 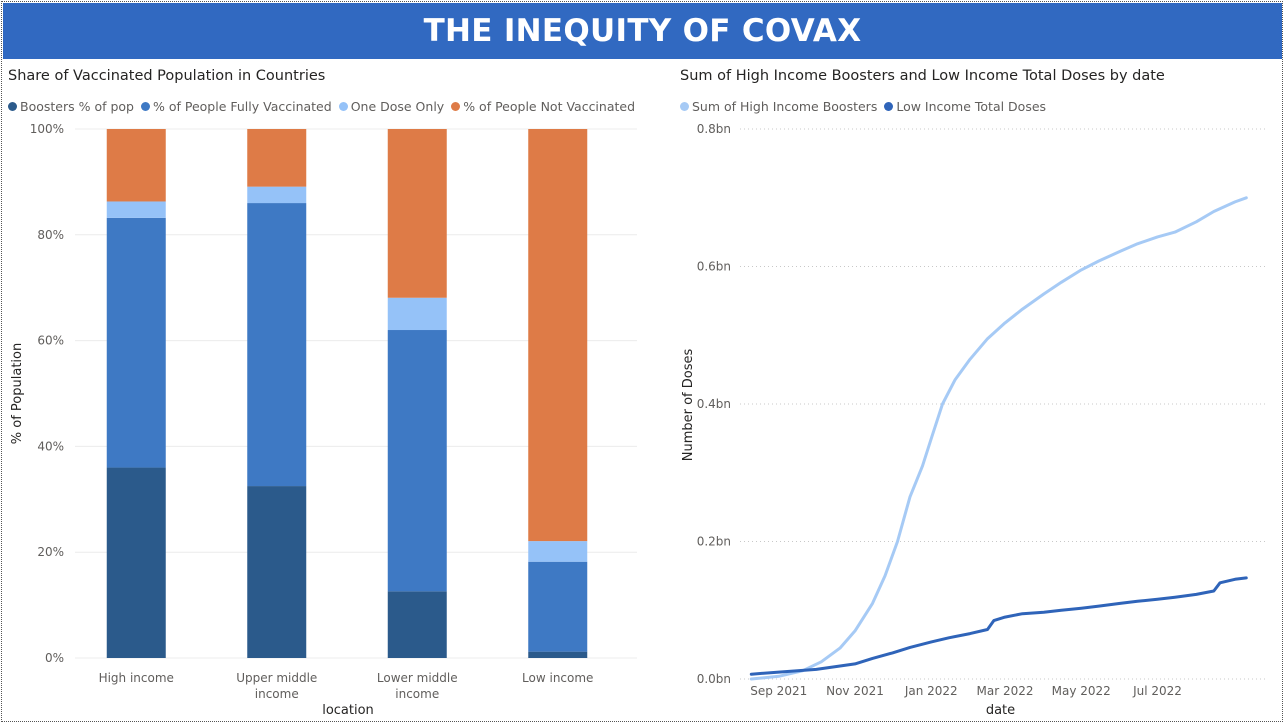 What do you see at coordinates (1157, 691) in the screenshot?
I see `x-tick-label: Jul 2022` at bounding box center [1157, 691].